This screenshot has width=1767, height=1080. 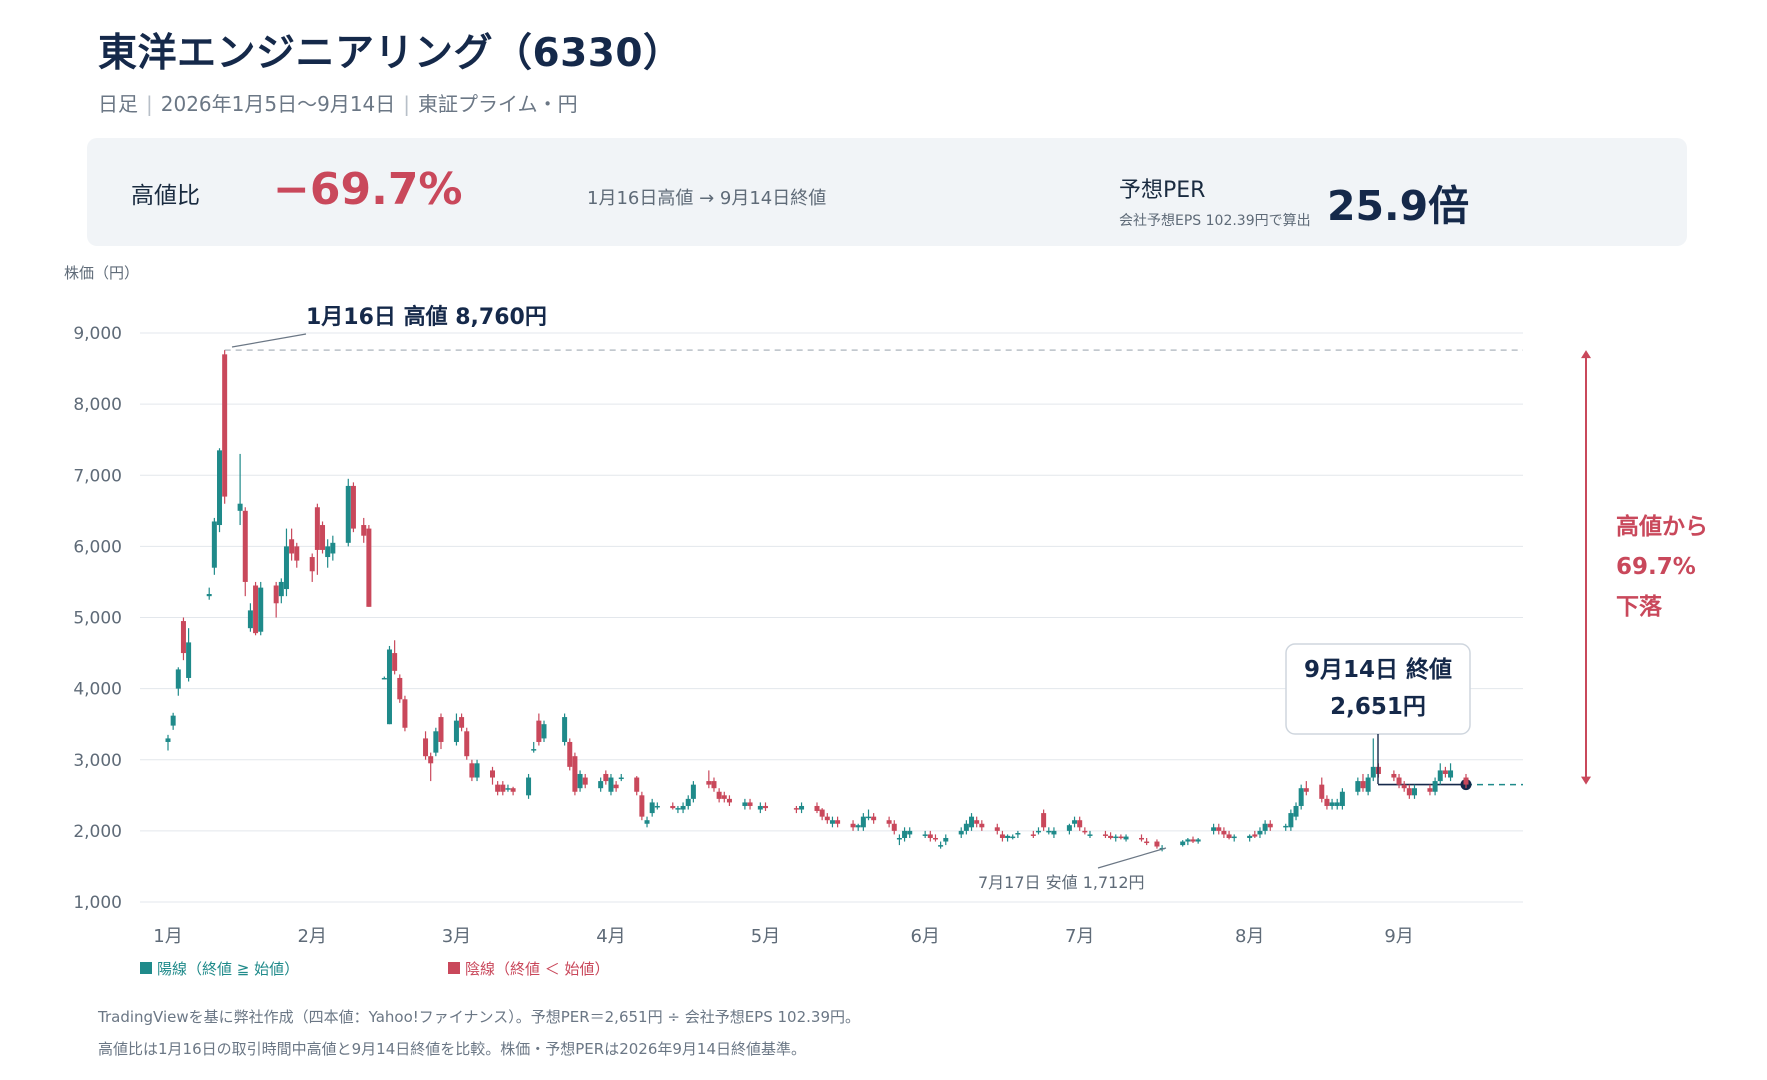 What do you see at coordinates (338, 104) in the screenshot?
I see `page-subtitle: 日足 | 2026年1月5日〜9月14日 | 東証プライム・円` at bounding box center [338, 104].